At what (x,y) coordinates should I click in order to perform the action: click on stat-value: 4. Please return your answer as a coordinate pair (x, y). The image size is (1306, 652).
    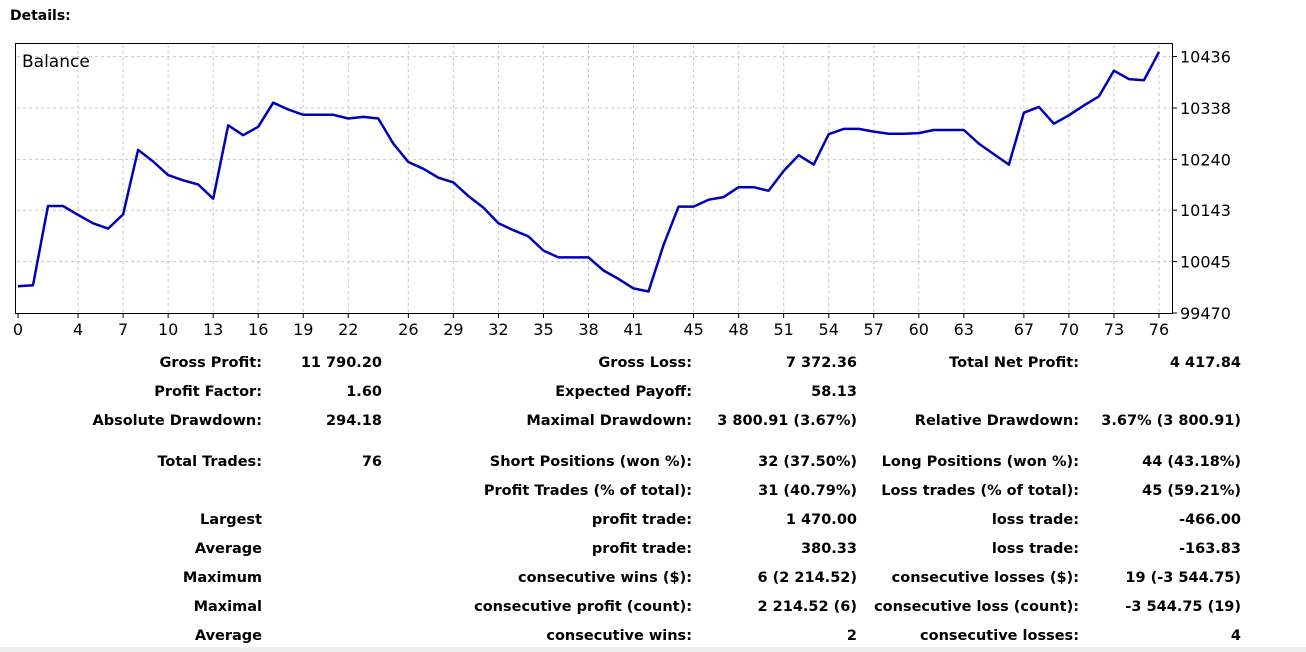
    Looking at the image, I should click on (1235, 635).